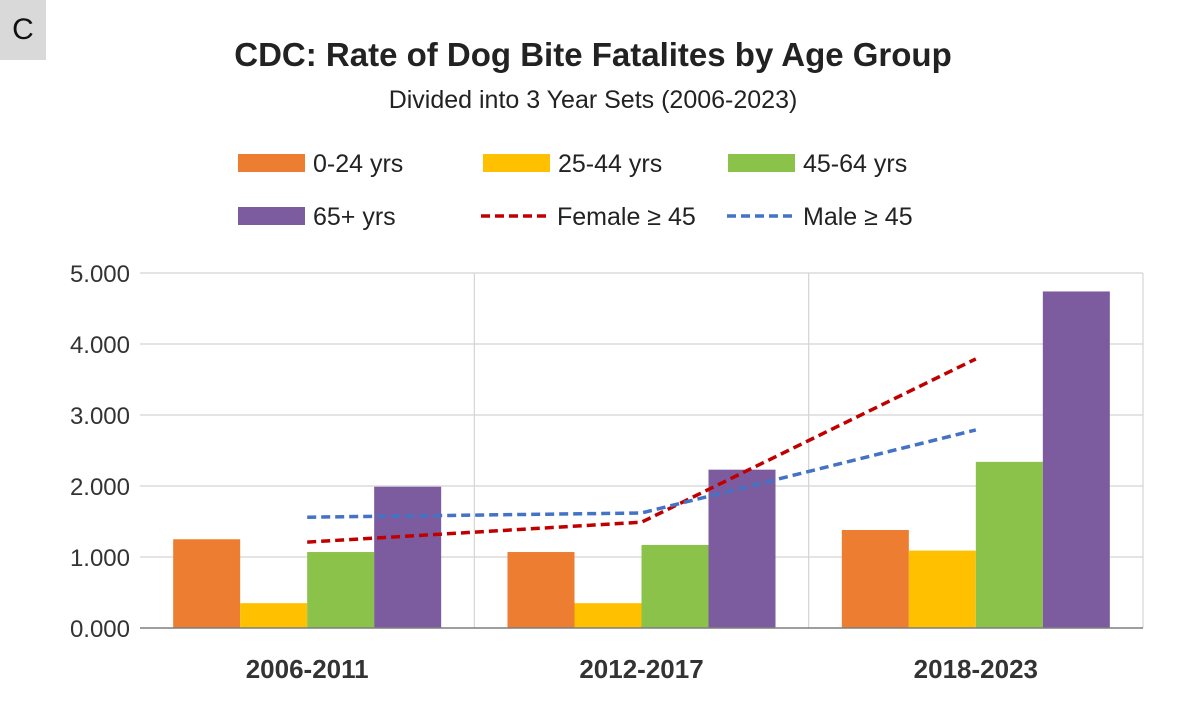 Image resolution: width=1190 pixels, height=720 pixels. What do you see at coordinates (100, 345) in the screenshot?
I see `y-tick-label: 4.000` at bounding box center [100, 345].